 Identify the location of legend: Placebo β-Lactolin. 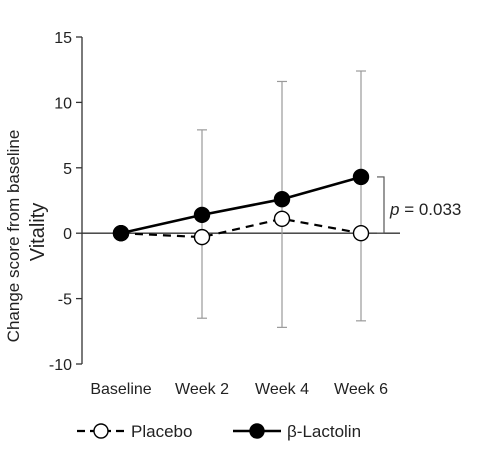
(219, 431).